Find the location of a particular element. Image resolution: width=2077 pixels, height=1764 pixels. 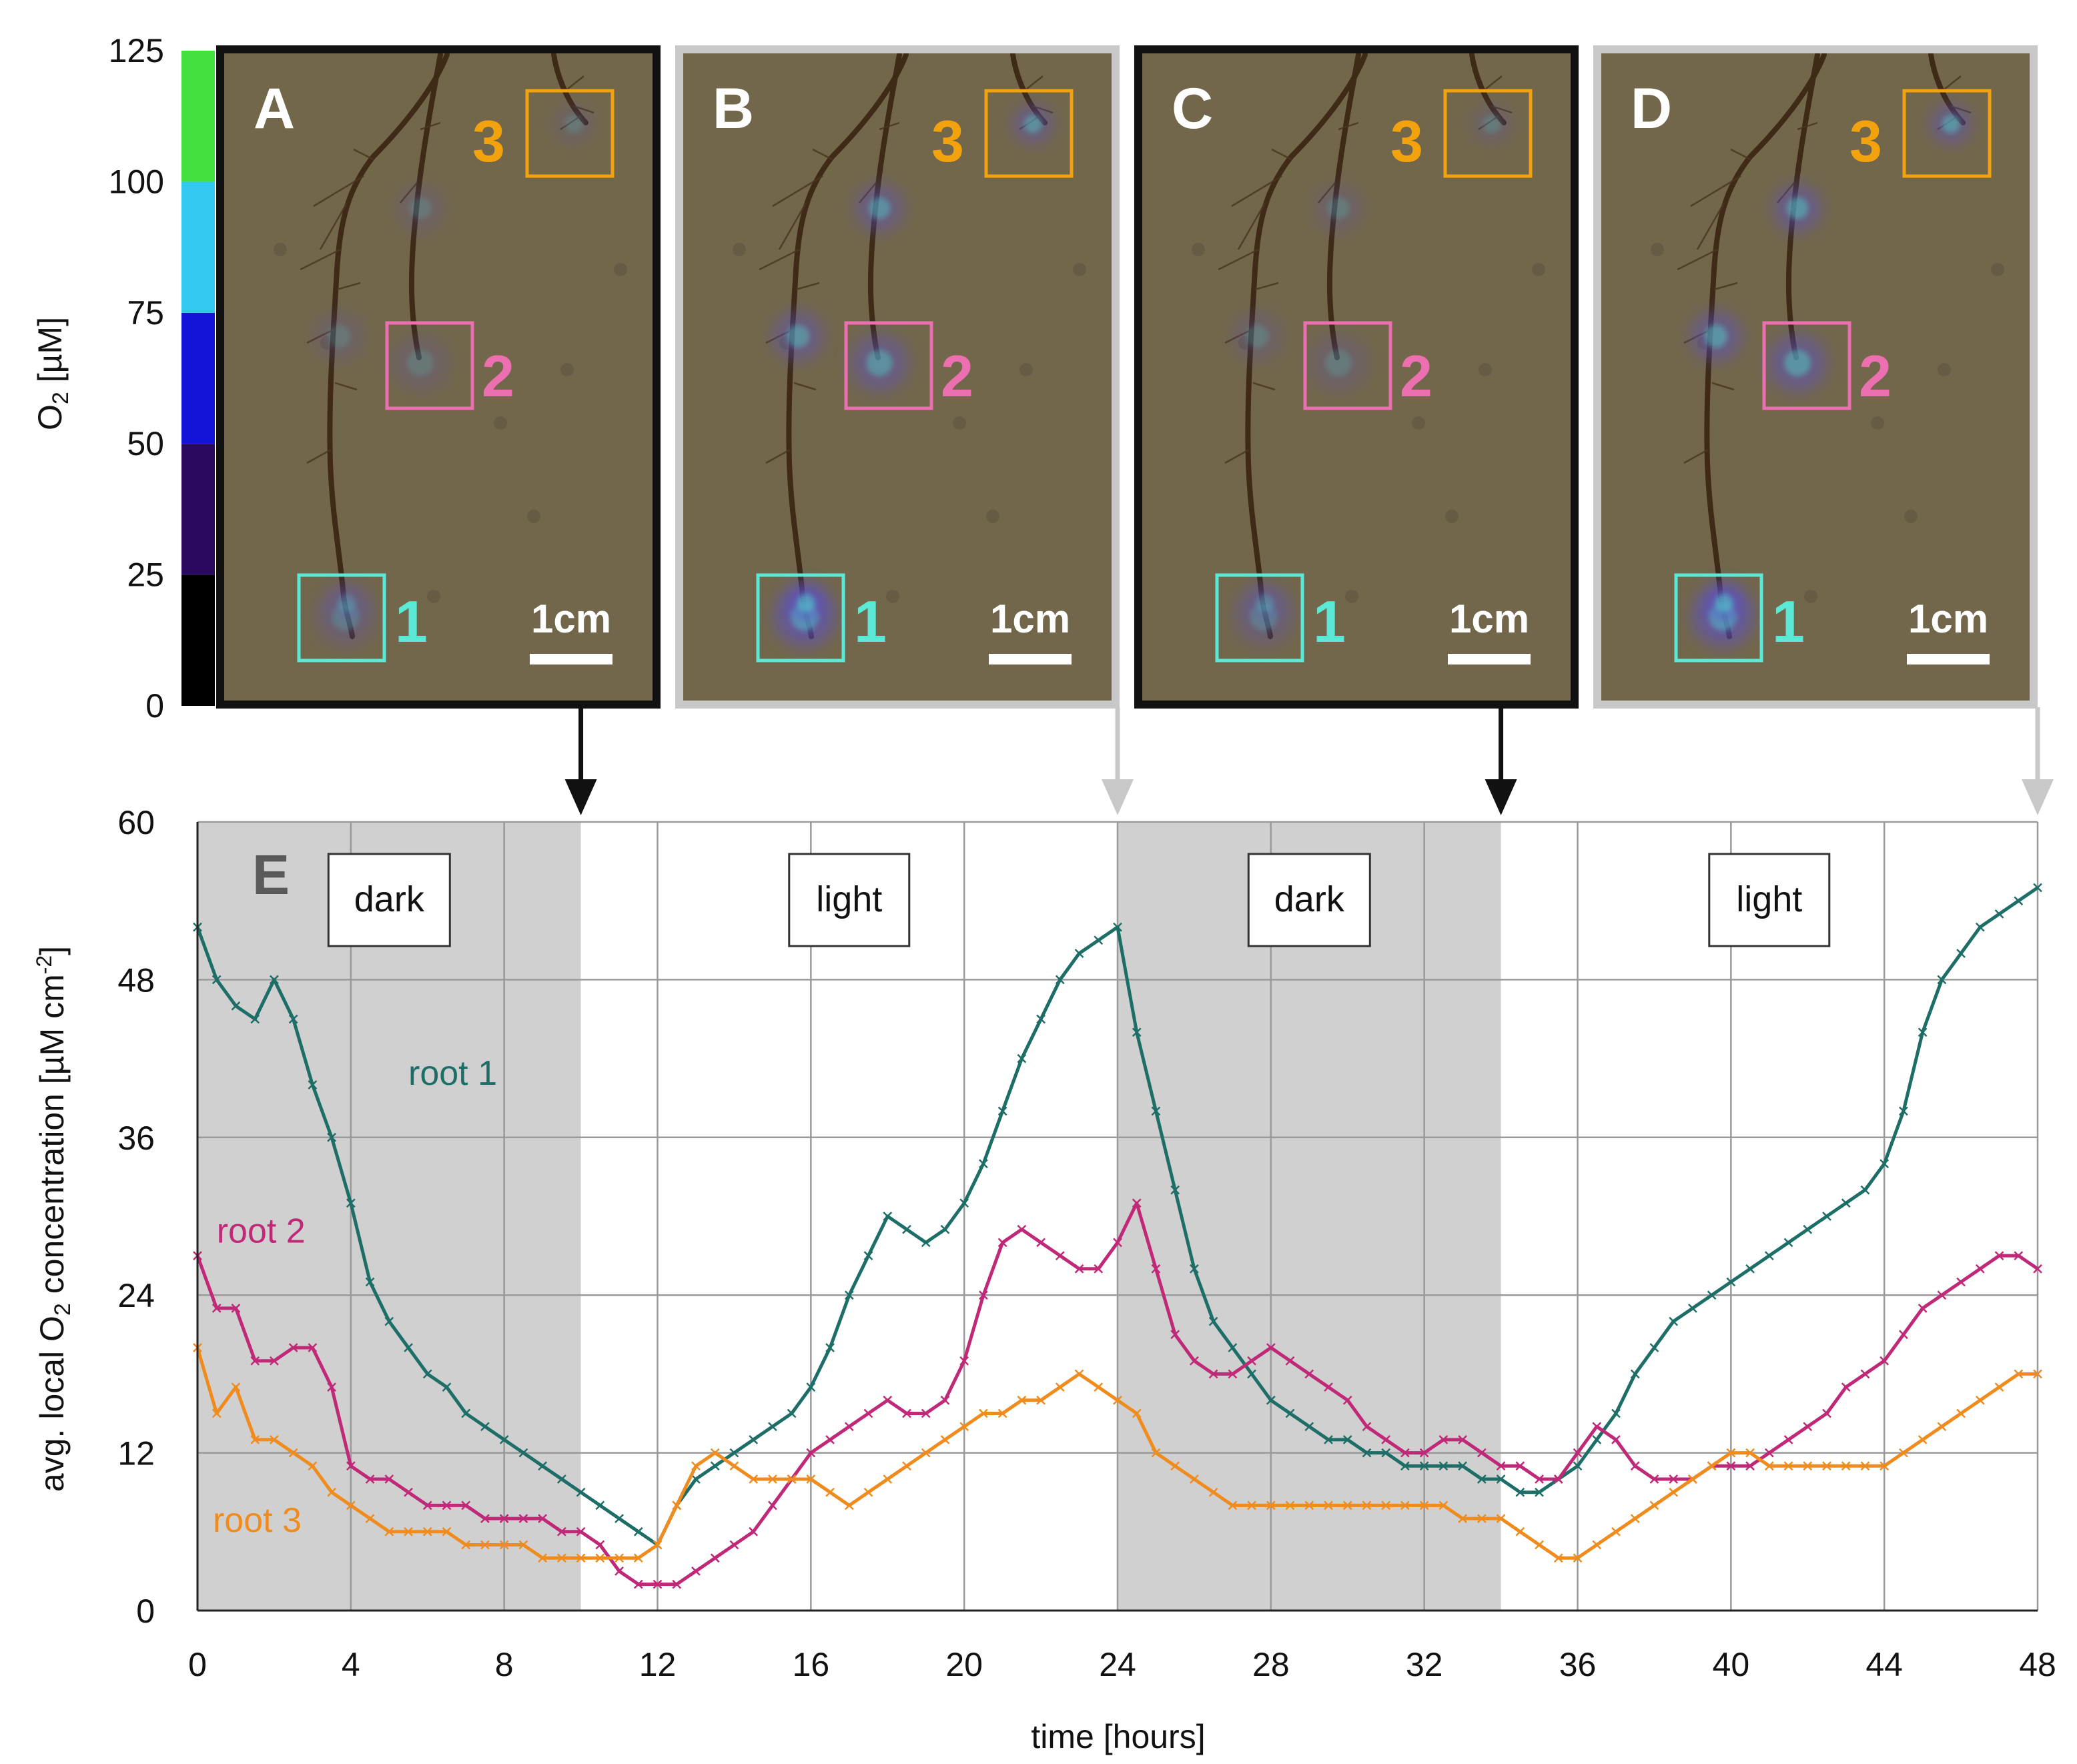

panel-letter: D is located at coordinates (1651, 109).